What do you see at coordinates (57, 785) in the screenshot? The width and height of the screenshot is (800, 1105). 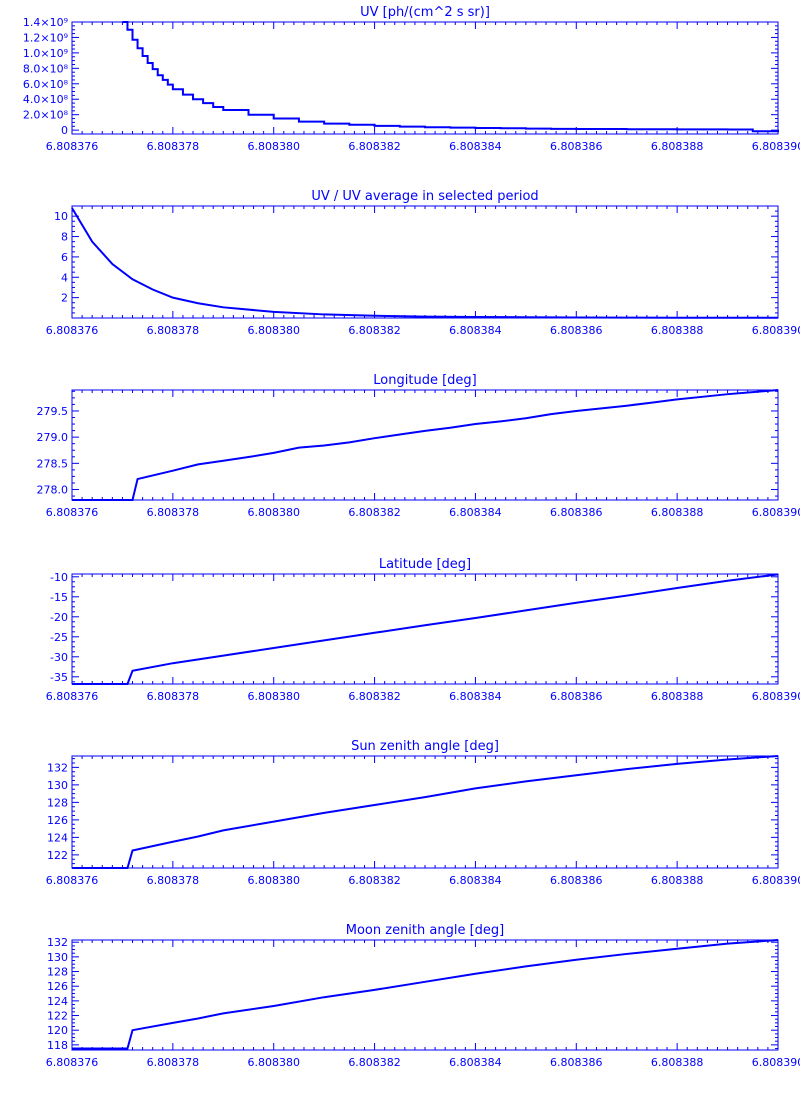 I see `y-tick-label: 130` at bounding box center [57, 785].